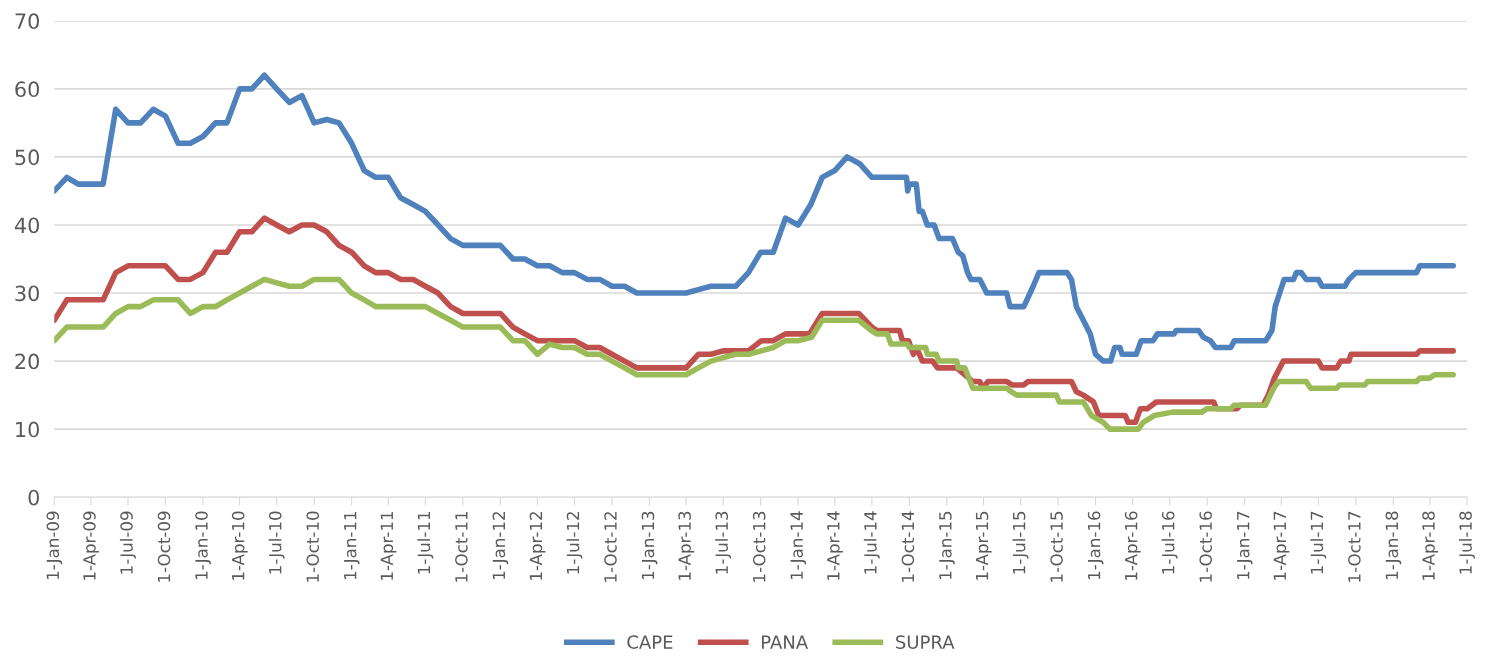 Image resolution: width=1507 pixels, height=671 pixels. I want to click on x-tick-label: 1-Jul-12, so click(574, 543).